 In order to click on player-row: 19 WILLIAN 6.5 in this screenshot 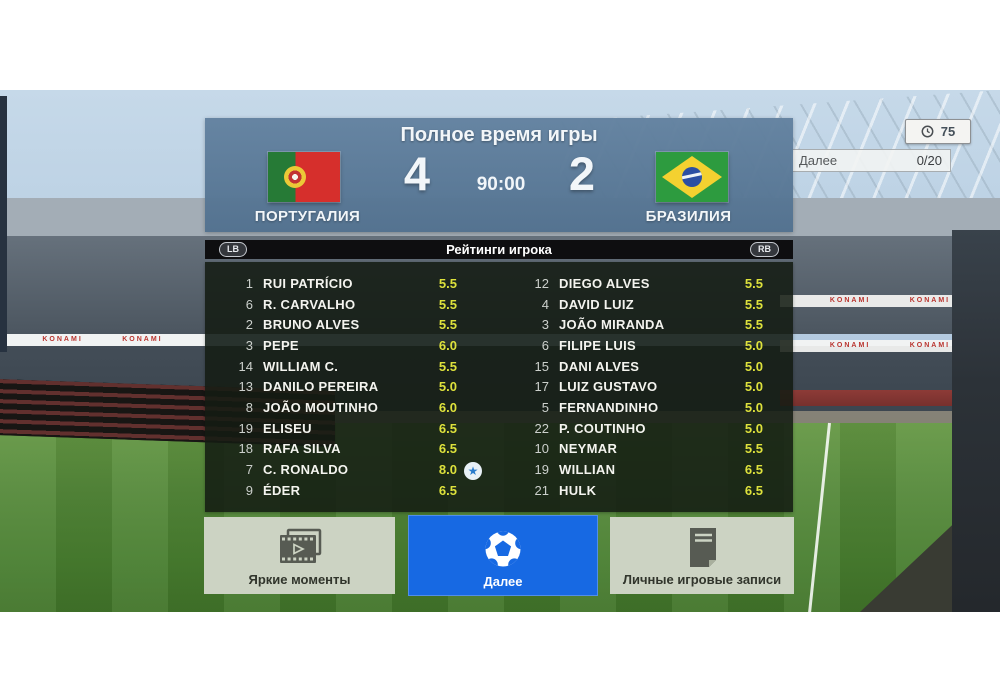, I will do `click(643, 469)`.